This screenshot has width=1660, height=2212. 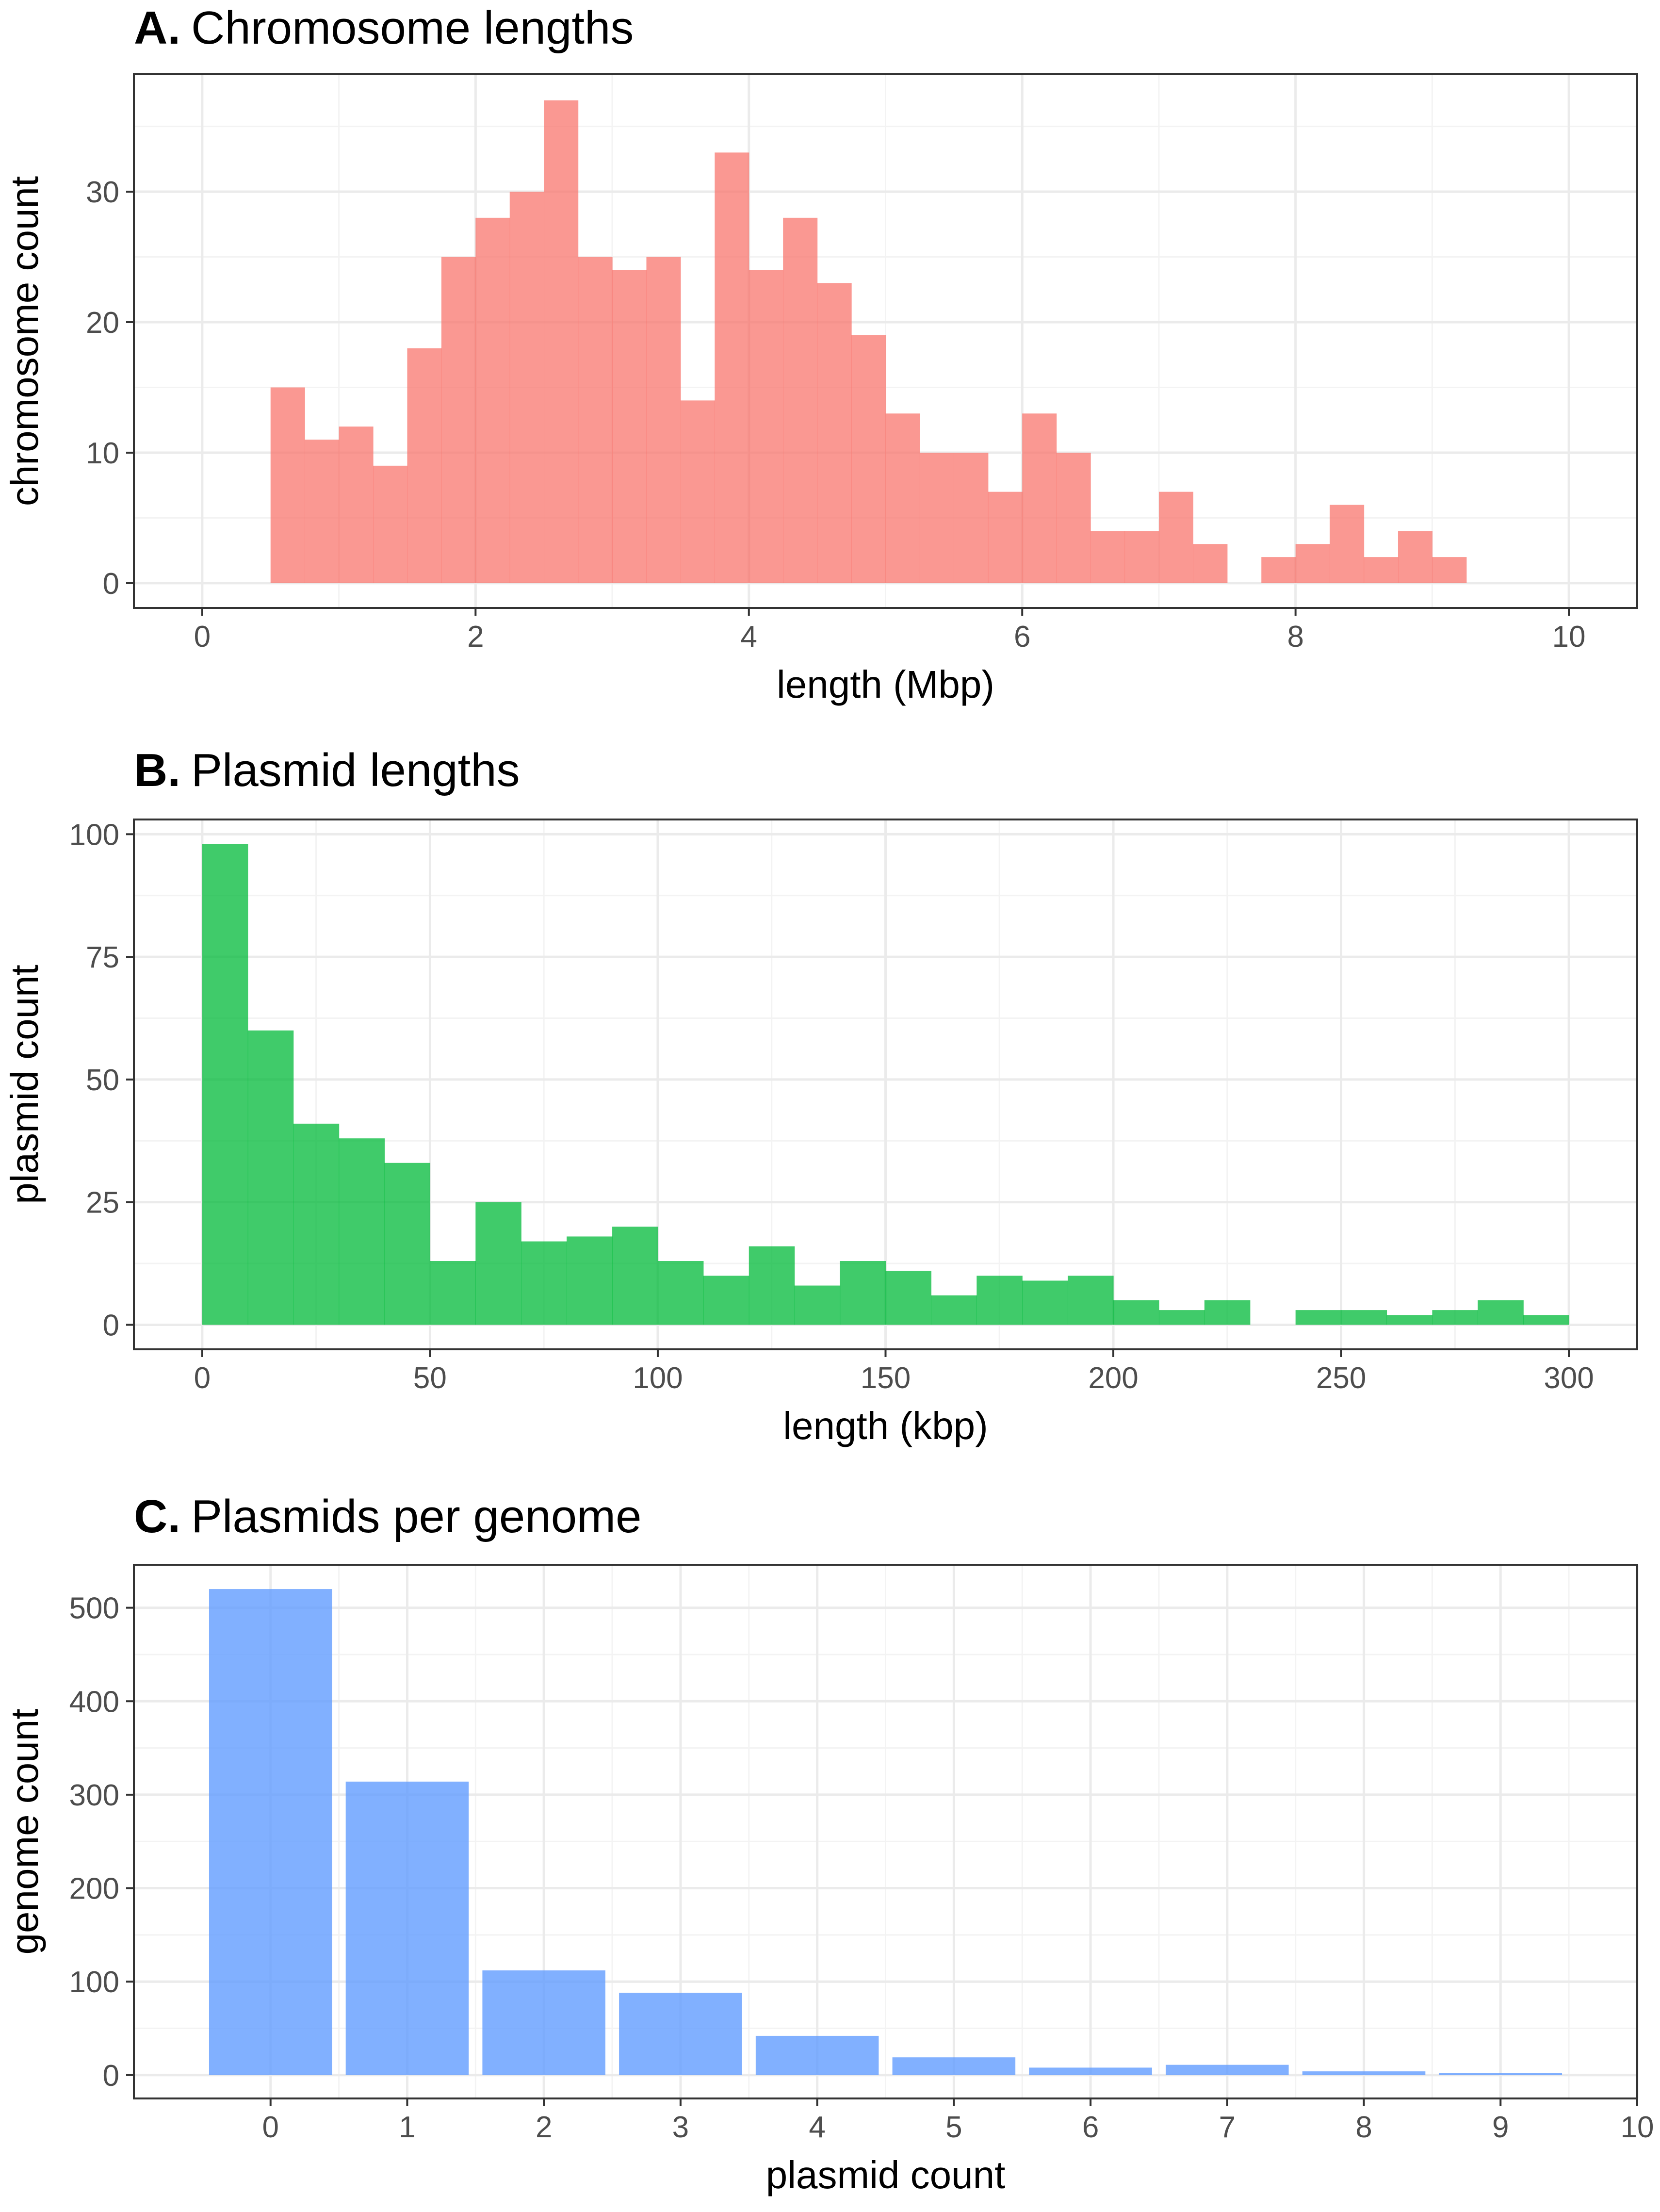 What do you see at coordinates (1113, 1378) in the screenshot?
I see `x-tick-label: 200` at bounding box center [1113, 1378].